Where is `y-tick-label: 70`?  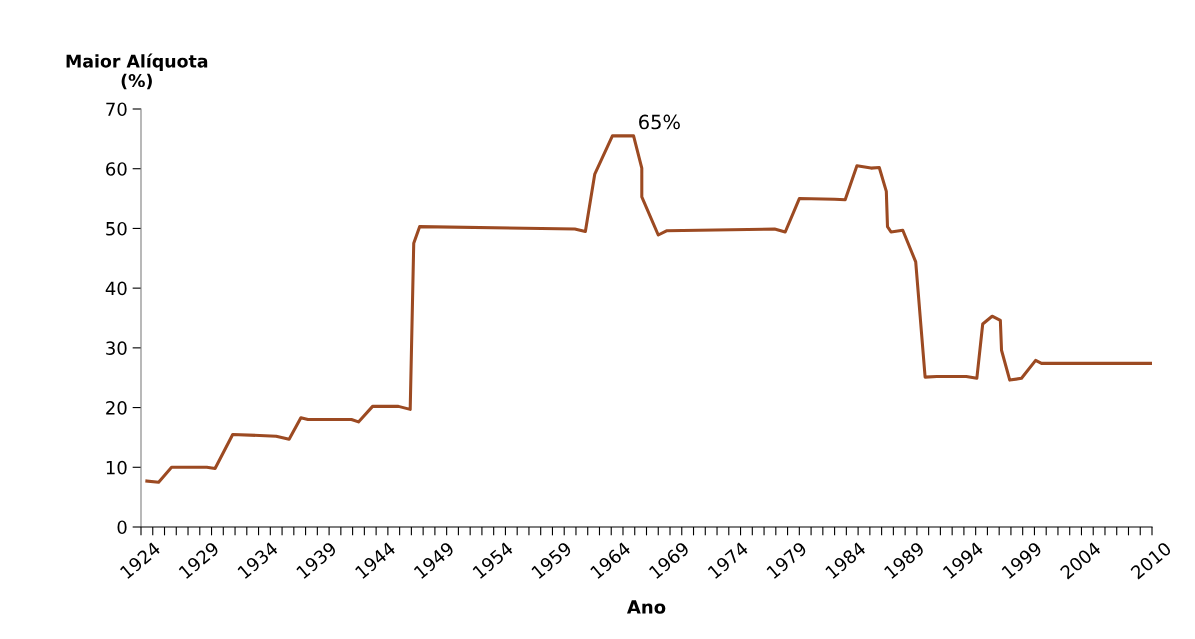 y-tick-label: 70 is located at coordinates (116, 109).